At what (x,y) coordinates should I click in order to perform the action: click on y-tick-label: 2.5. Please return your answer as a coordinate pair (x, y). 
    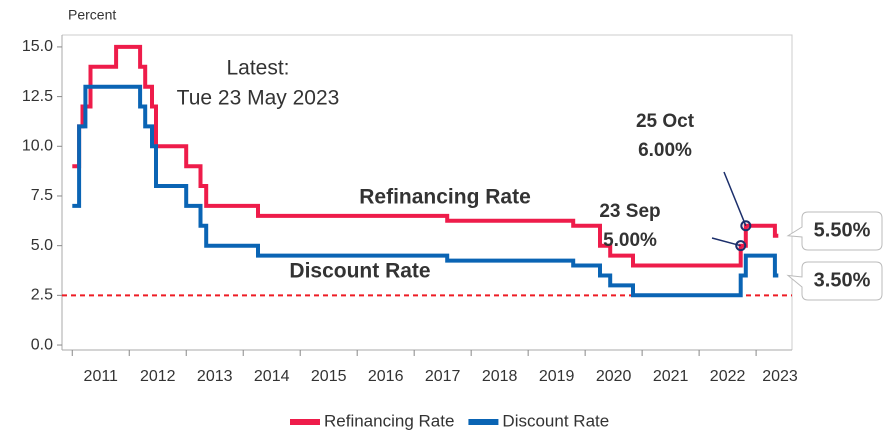
    Looking at the image, I should click on (42, 295).